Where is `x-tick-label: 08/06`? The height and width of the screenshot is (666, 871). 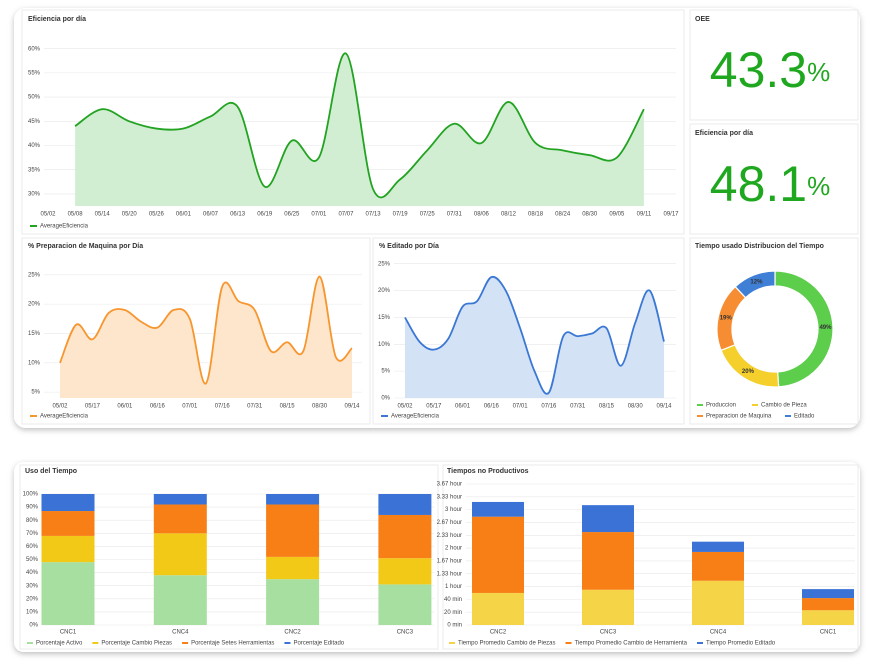 x-tick-label: 08/06 is located at coordinates (482, 215).